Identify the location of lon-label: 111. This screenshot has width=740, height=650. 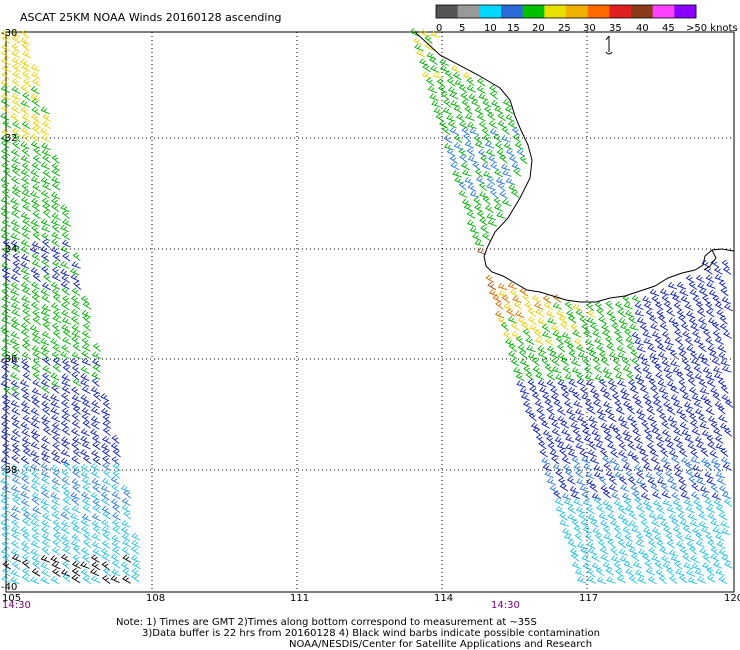
(299, 598).